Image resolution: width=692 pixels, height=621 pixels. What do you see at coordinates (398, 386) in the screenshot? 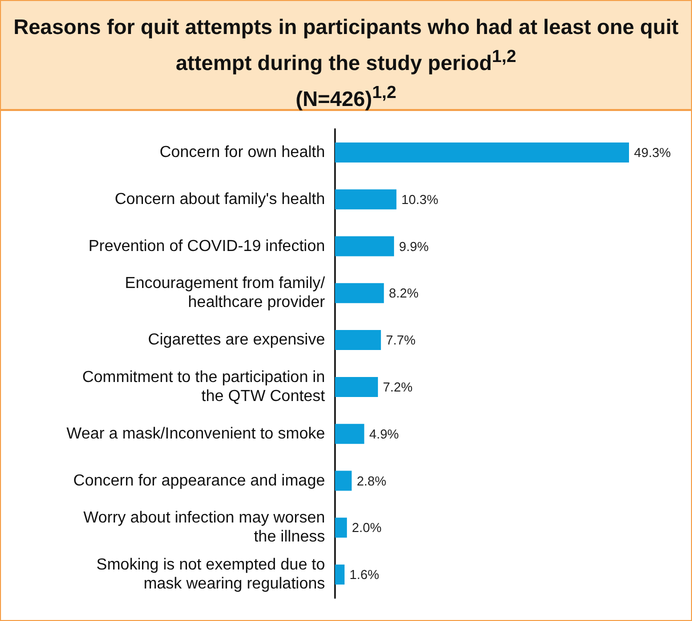
I see `data-label: 7.2%` at bounding box center [398, 386].